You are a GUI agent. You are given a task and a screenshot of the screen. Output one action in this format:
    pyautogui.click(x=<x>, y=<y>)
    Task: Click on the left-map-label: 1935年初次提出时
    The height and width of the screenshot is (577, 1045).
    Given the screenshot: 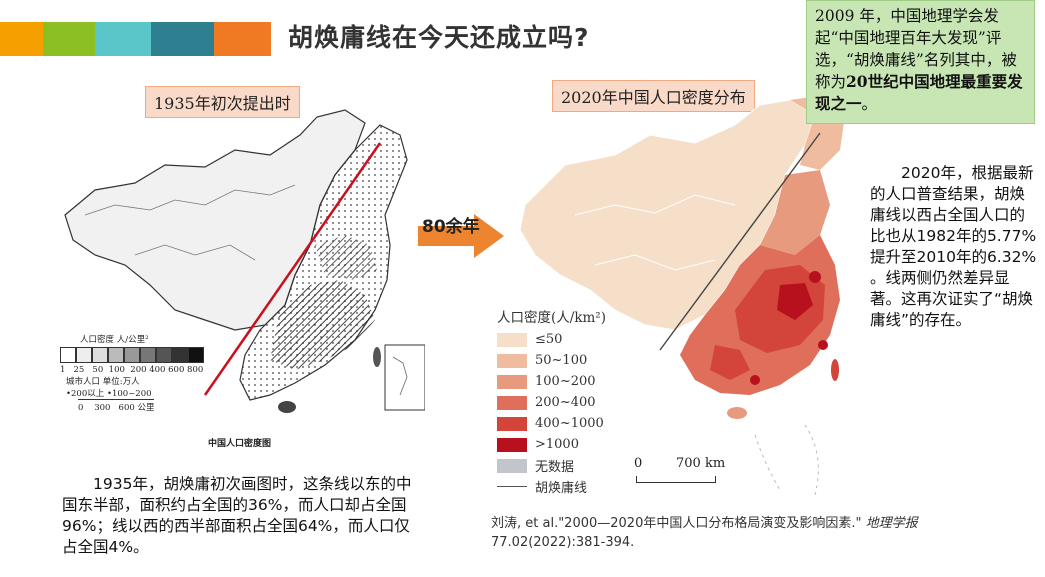 What is the action you would take?
    pyautogui.click(x=222, y=102)
    